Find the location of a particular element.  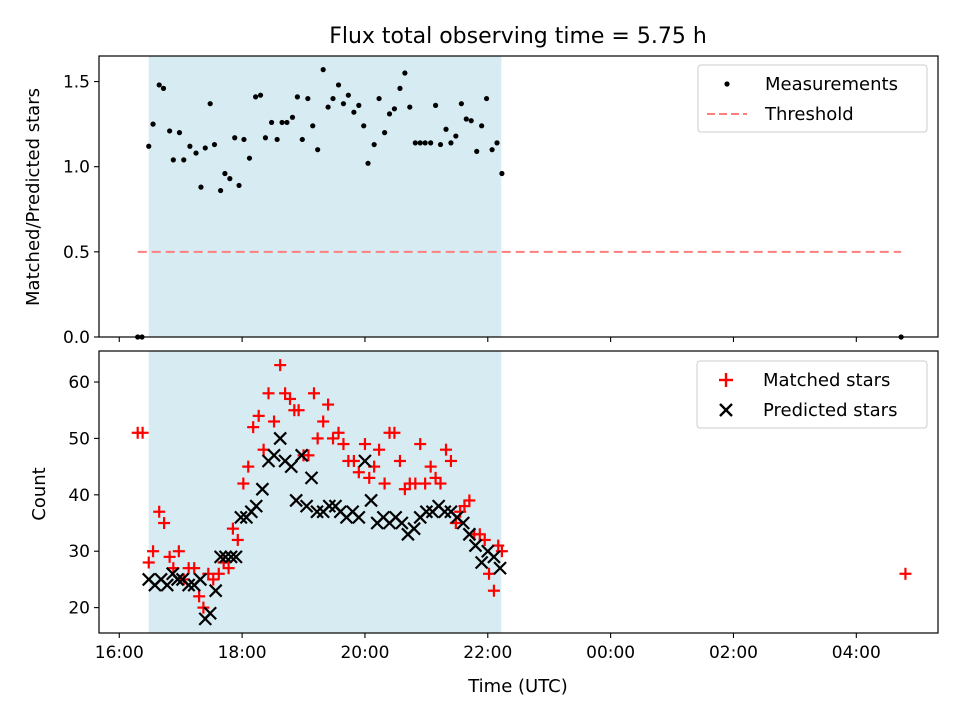

x-tick-label: 02:00 is located at coordinates (733, 653).